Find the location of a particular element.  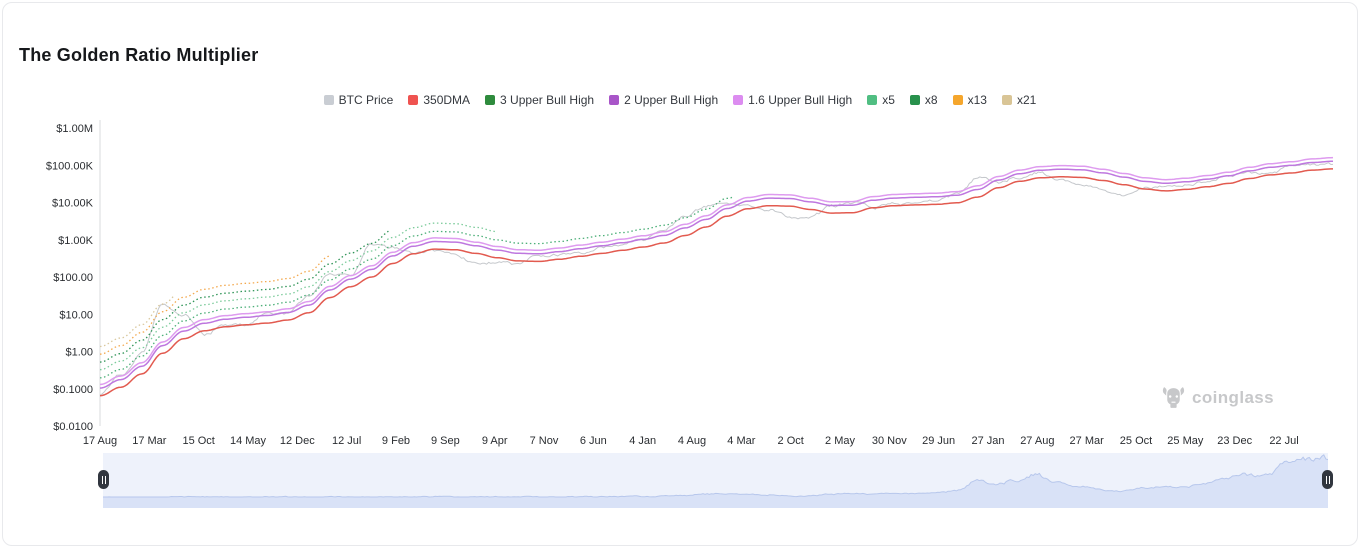

y-axis-label: $10.00 is located at coordinates (76, 315).